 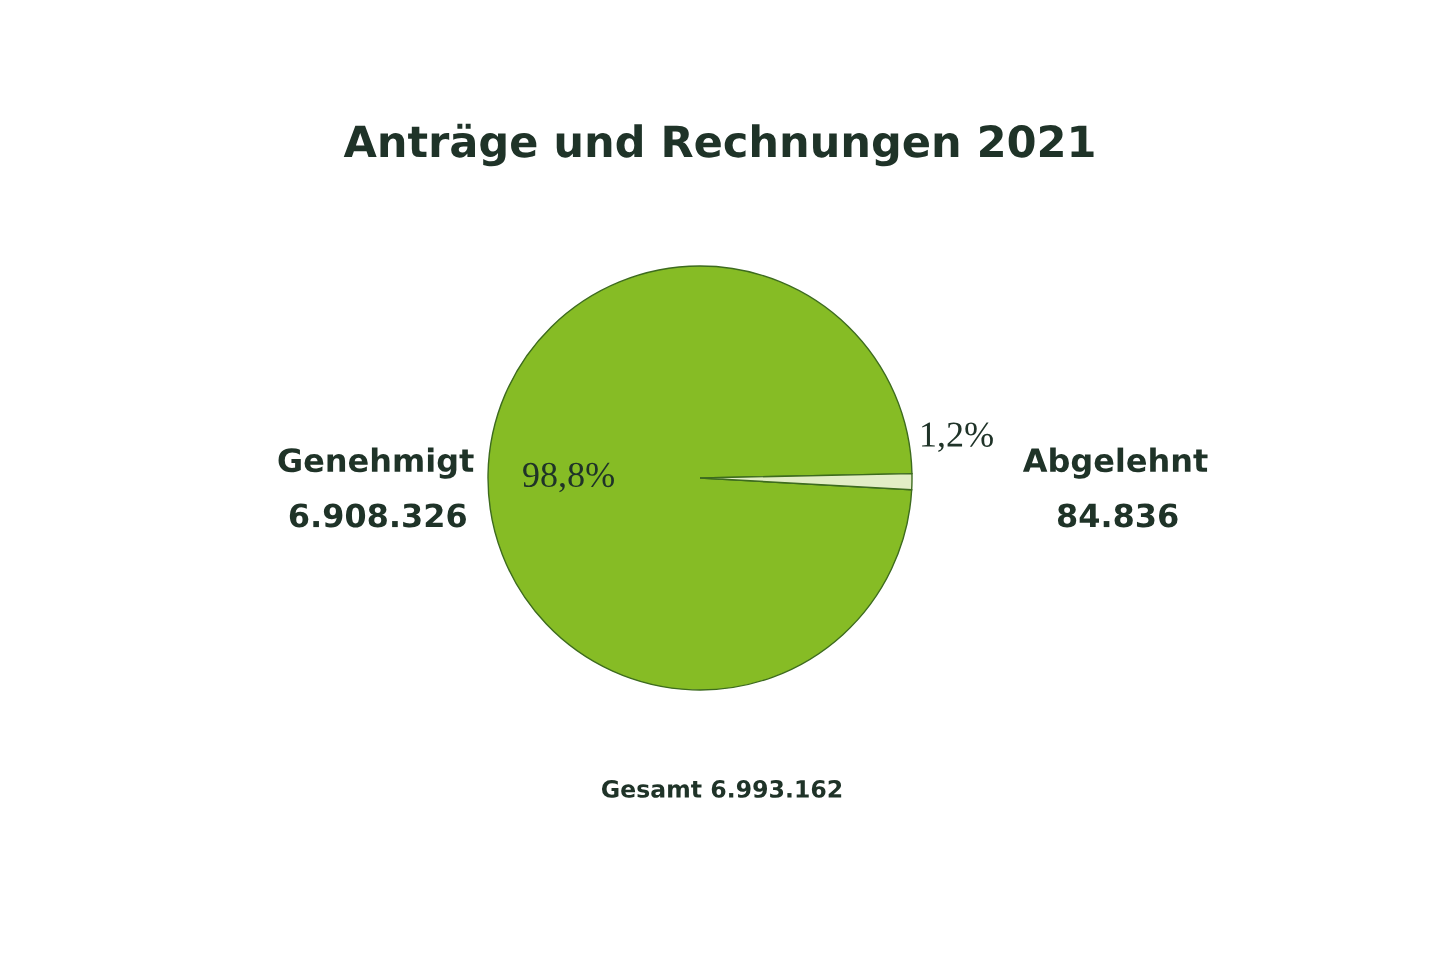 What do you see at coordinates (568, 477) in the screenshot?
I see `text: 98,8%` at bounding box center [568, 477].